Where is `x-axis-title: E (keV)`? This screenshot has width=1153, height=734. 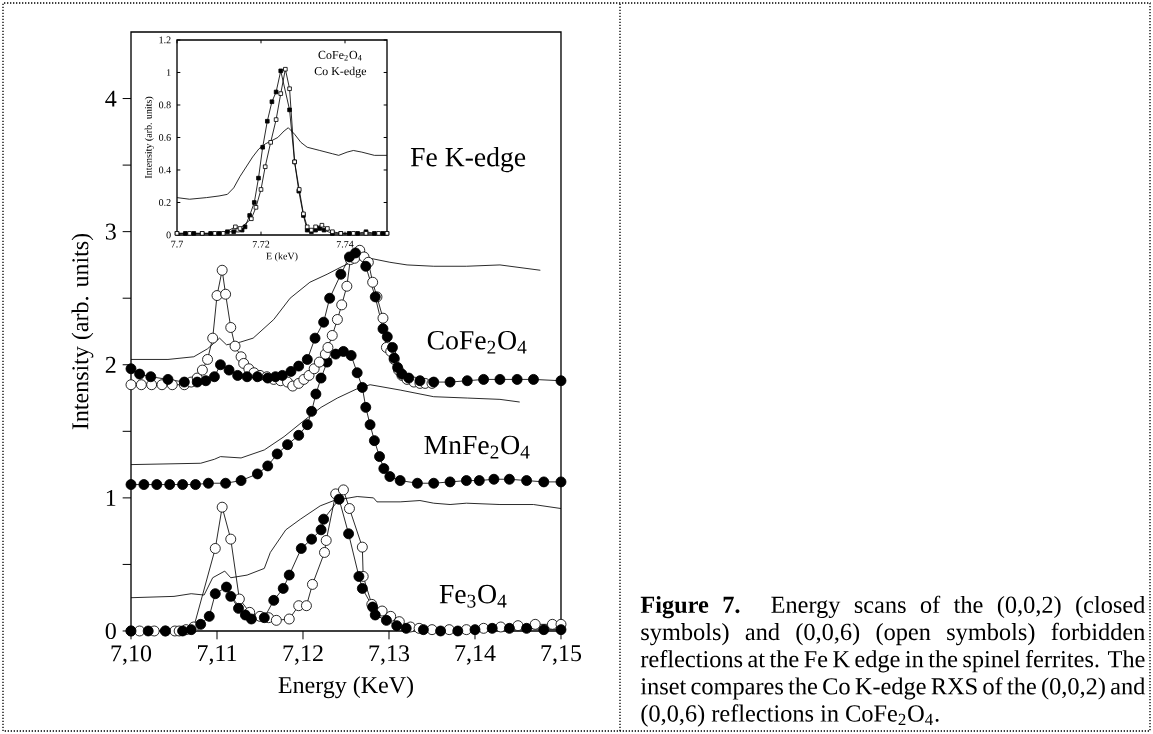 x-axis-title: E (keV) is located at coordinates (282, 257).